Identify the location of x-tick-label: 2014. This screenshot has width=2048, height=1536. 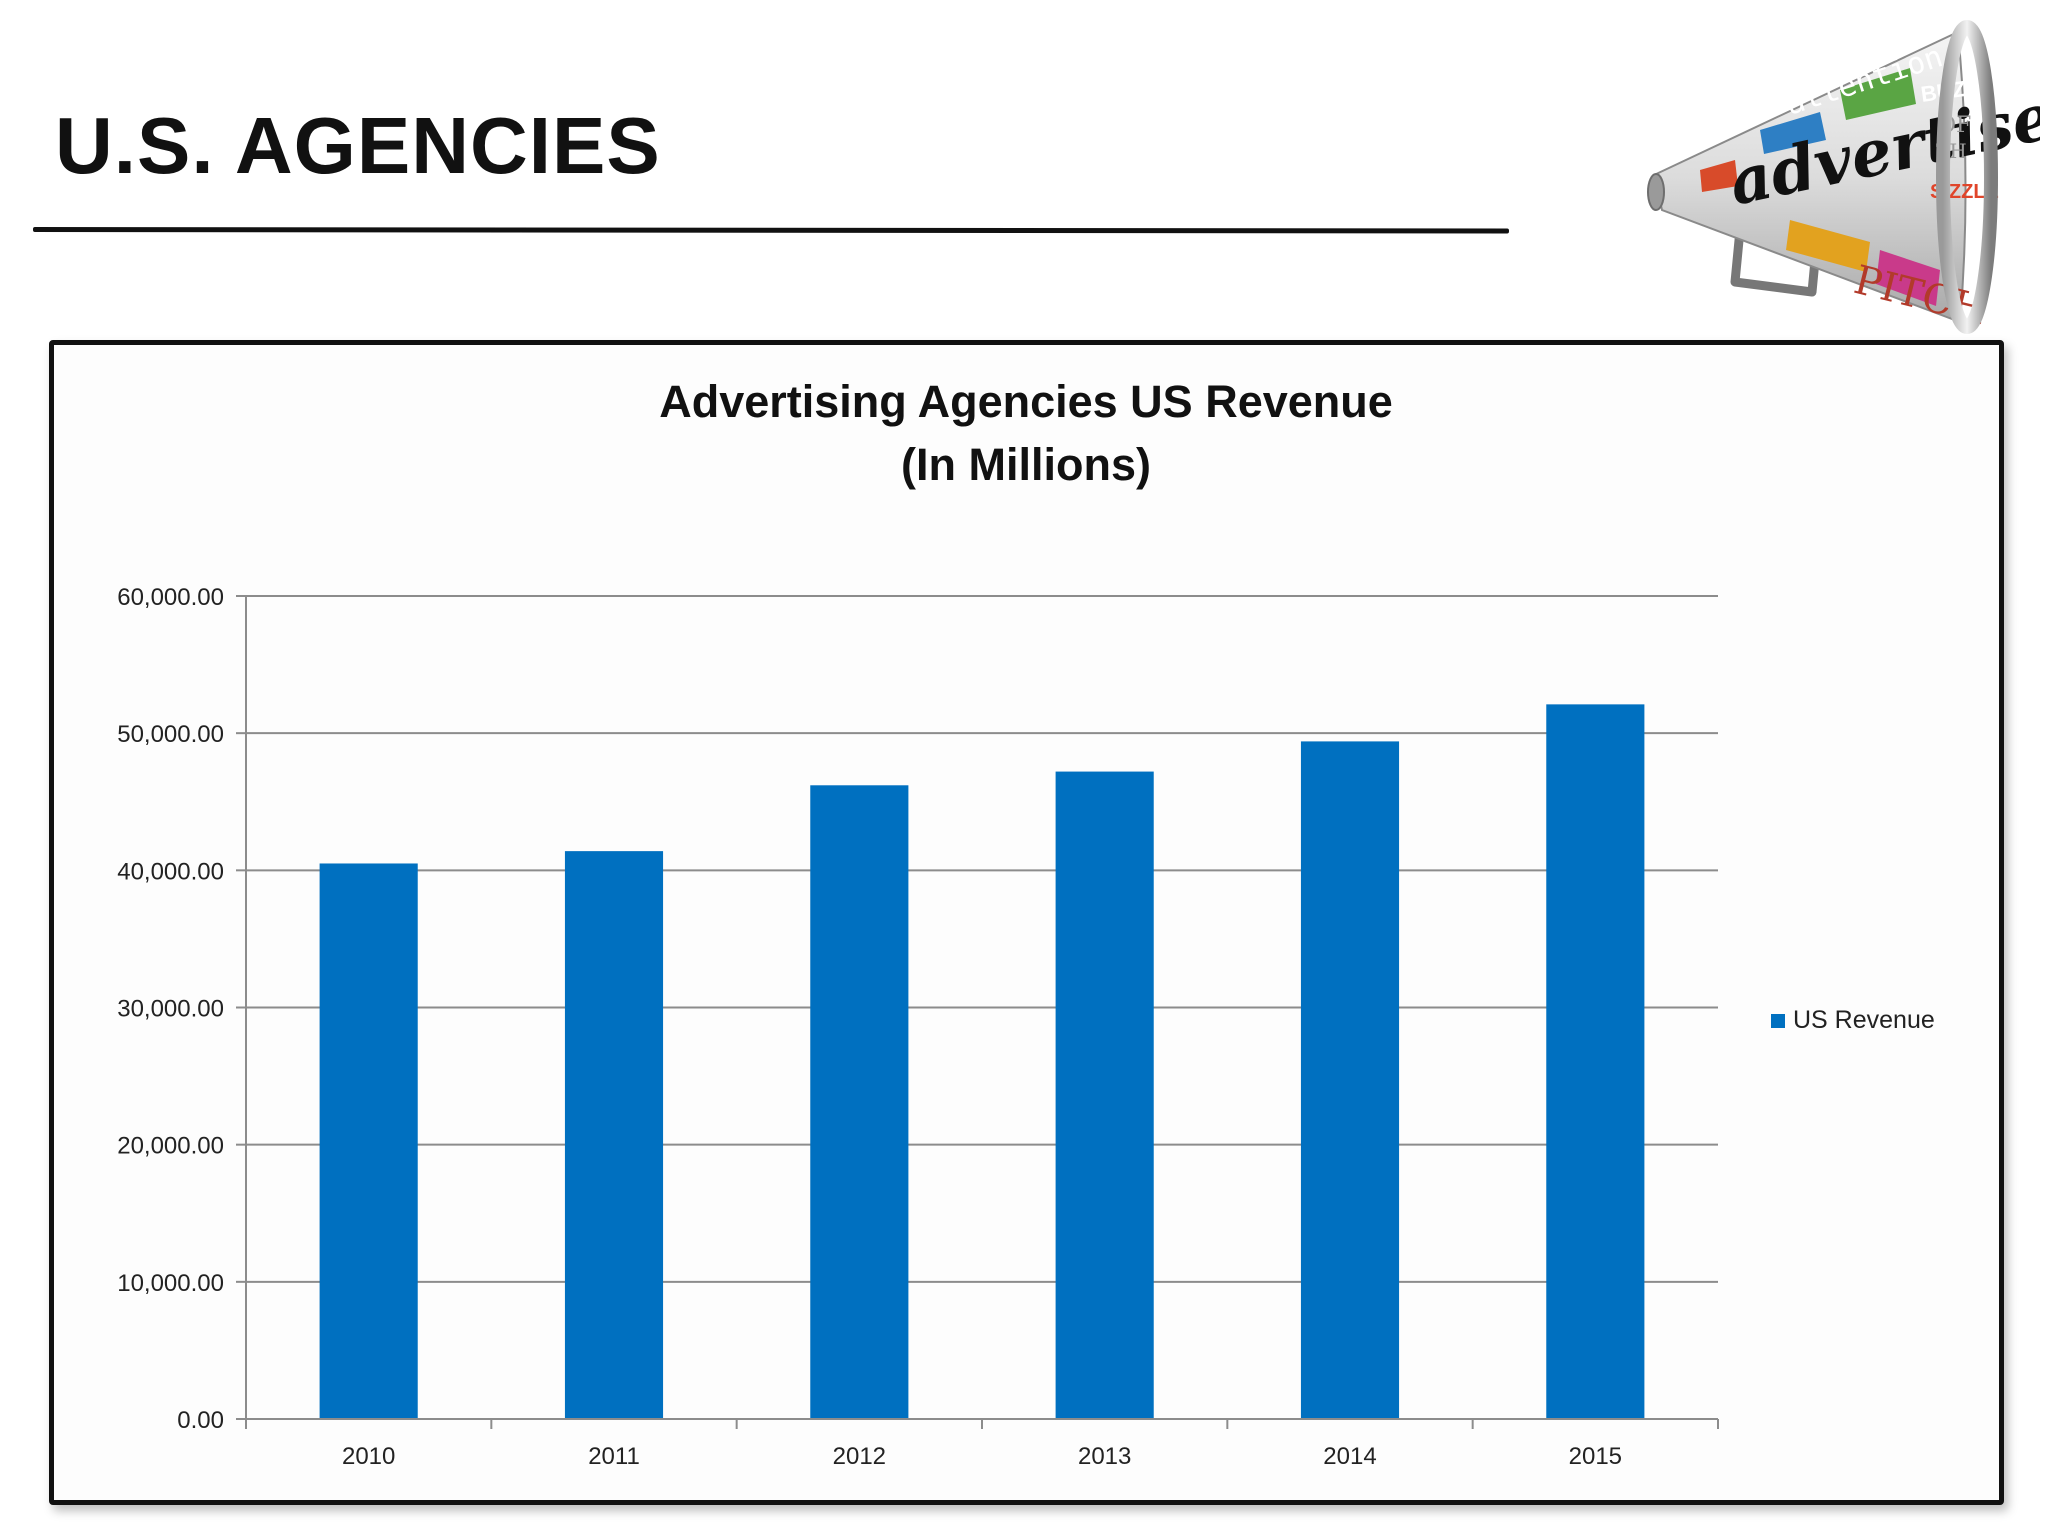
(1349, 1456).